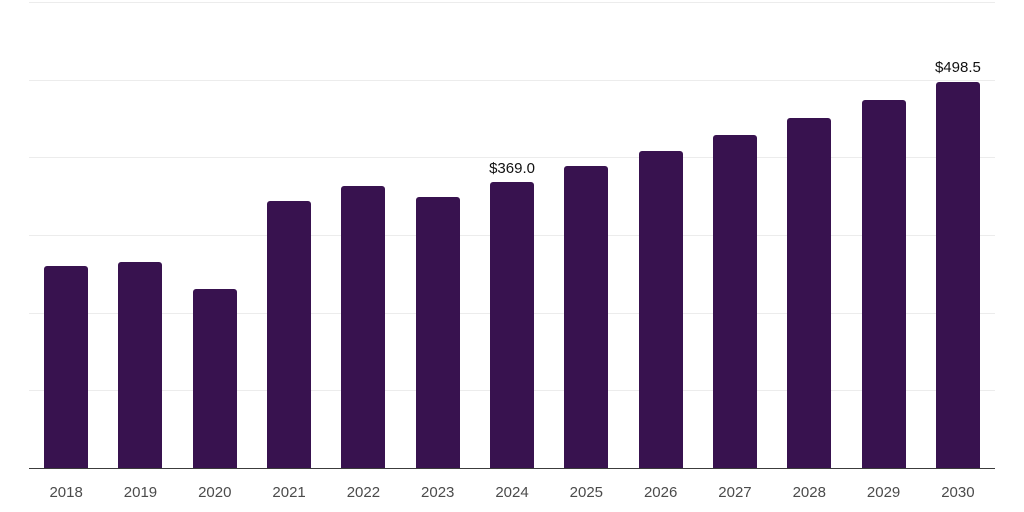 This screenshot has height=512, width=1024. What do you see at coordinates (140, 236) in the screenshot?
I see `bar-slot-2019` at bounding box center [140, 236].